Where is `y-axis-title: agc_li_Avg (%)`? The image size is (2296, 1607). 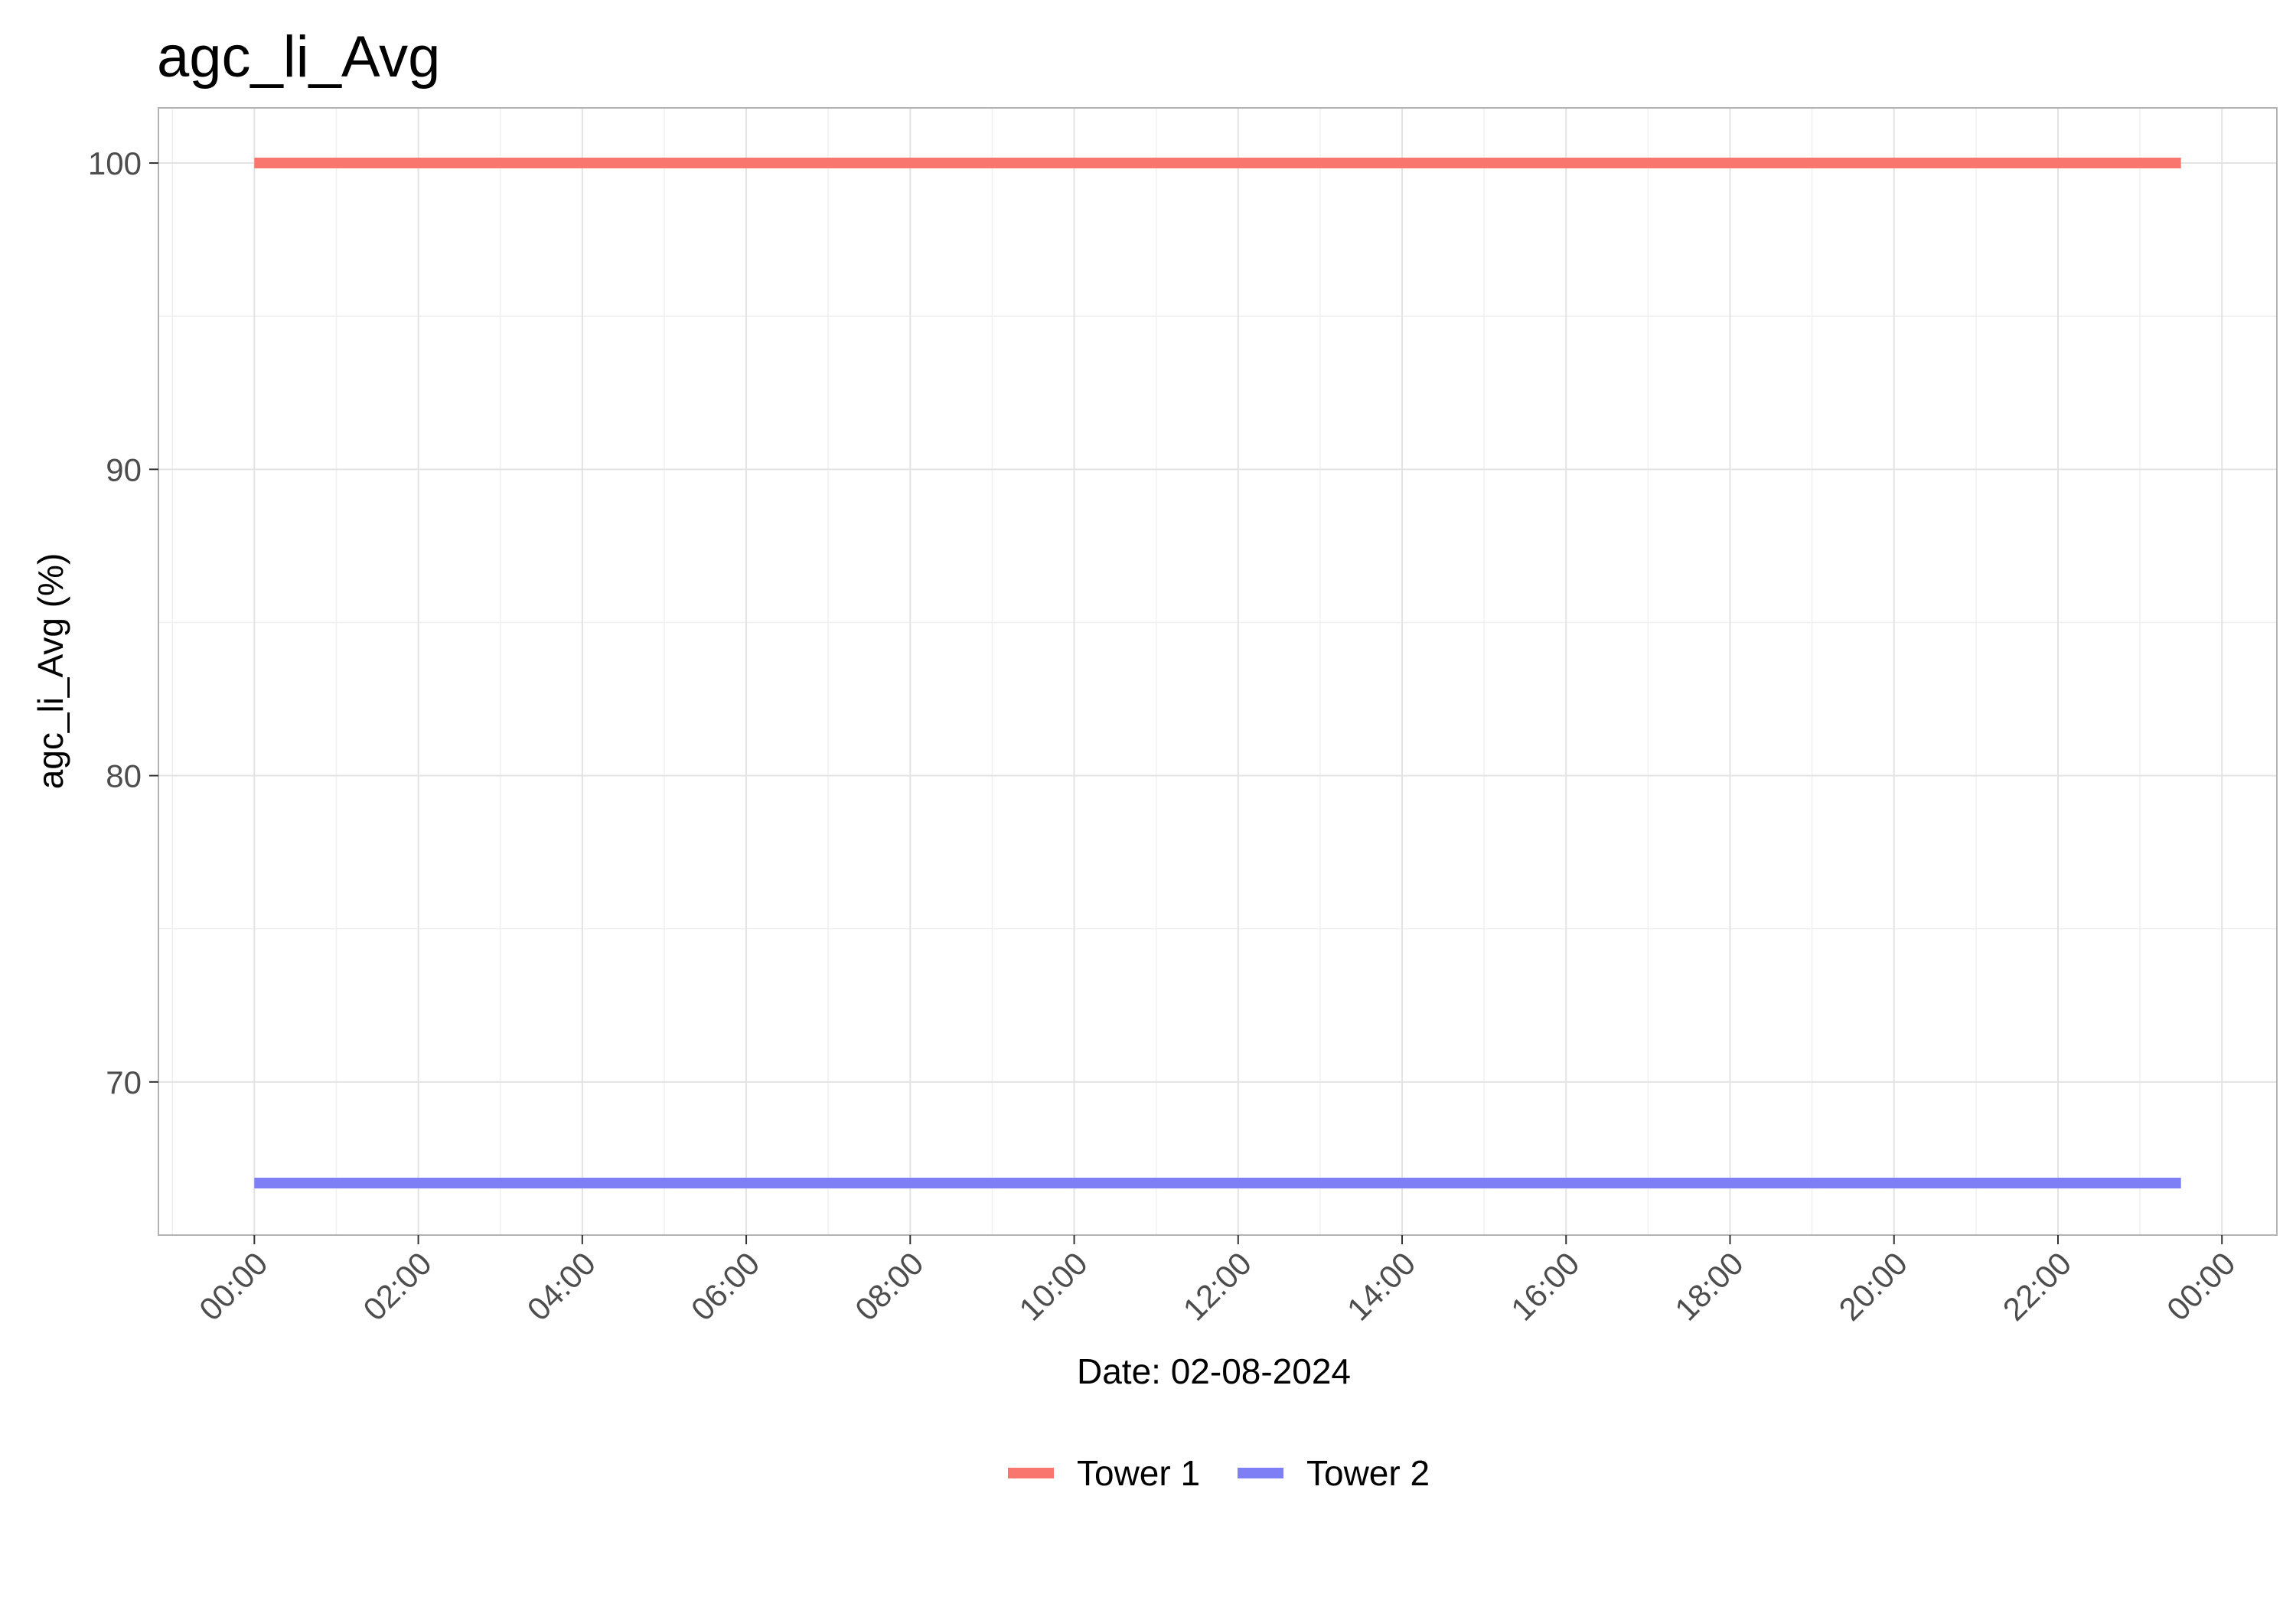
y-axis-title: agc_li_Avg (%) is located at coordinates (50, 671).